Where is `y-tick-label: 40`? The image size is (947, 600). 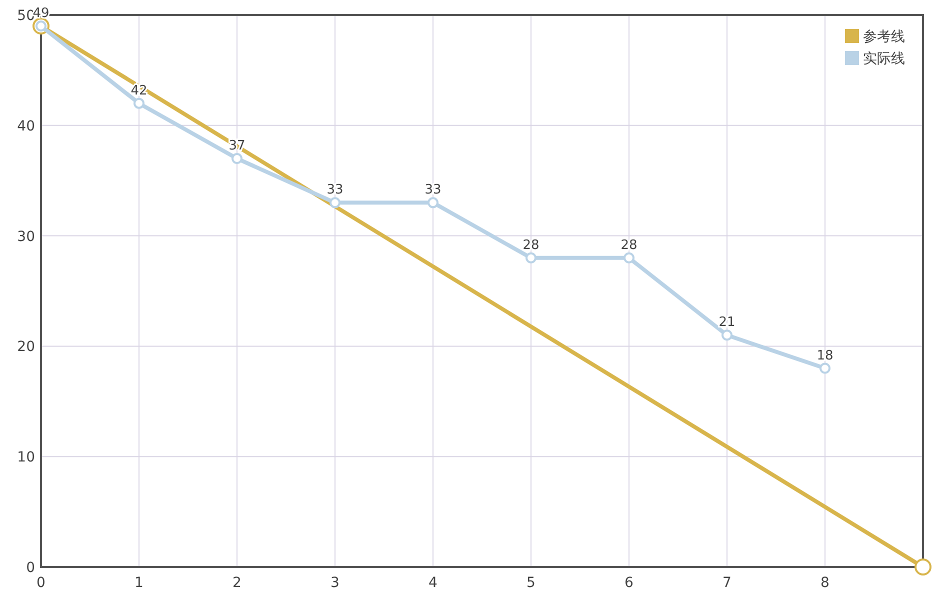
y-tick-label: 40 is located at coordinates (26, 126).